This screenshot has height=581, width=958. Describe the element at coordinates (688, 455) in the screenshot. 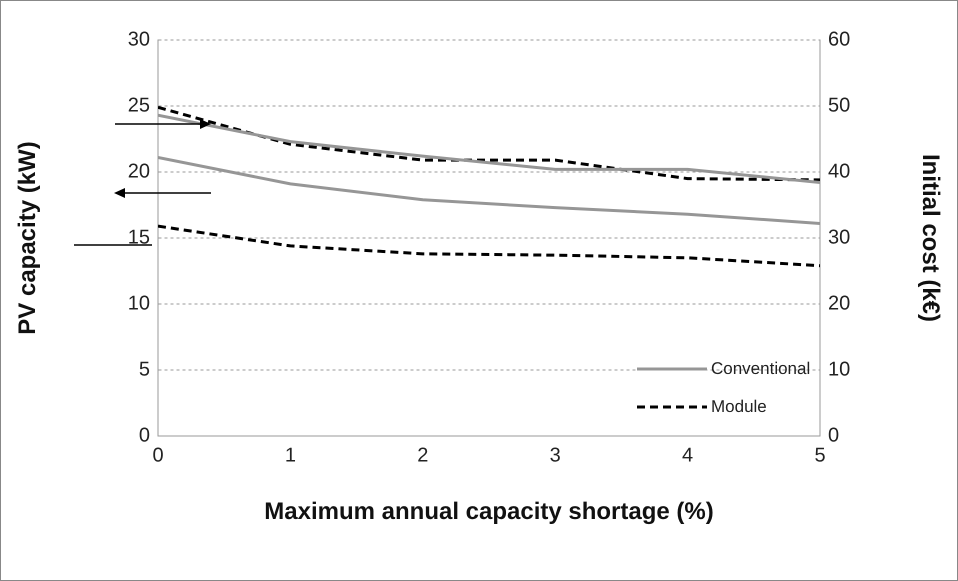

I see `x-tick-label: 4` at that location.